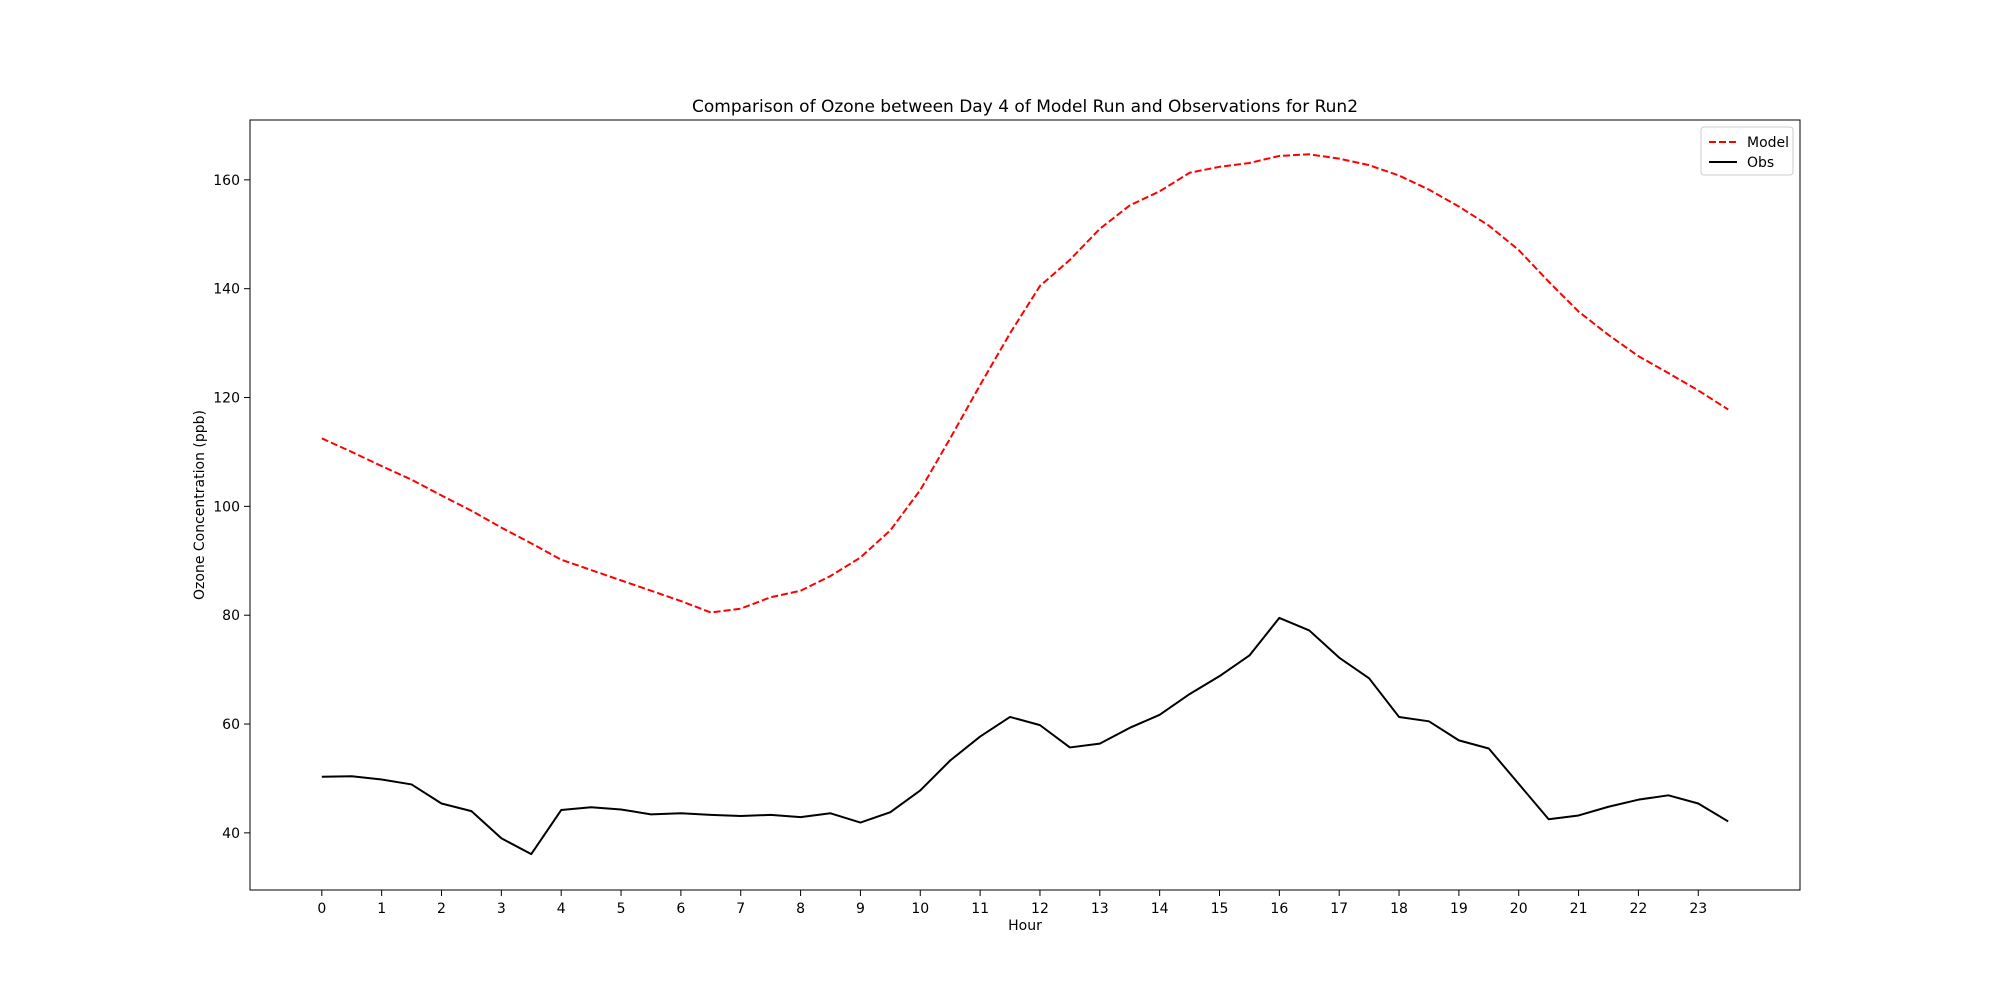 This screenshot has width=2000, height=1000. I want to click on x-tick-label: 18, so click(1399, 909).